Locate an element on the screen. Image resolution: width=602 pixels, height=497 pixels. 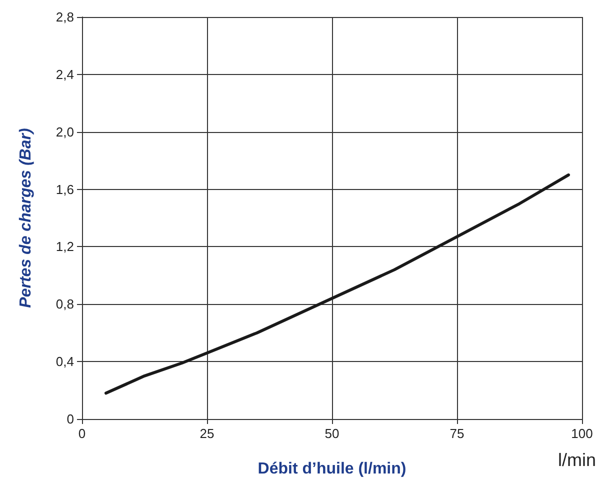
y-tick-label: 1,2 is located at coordinates (65, 246).